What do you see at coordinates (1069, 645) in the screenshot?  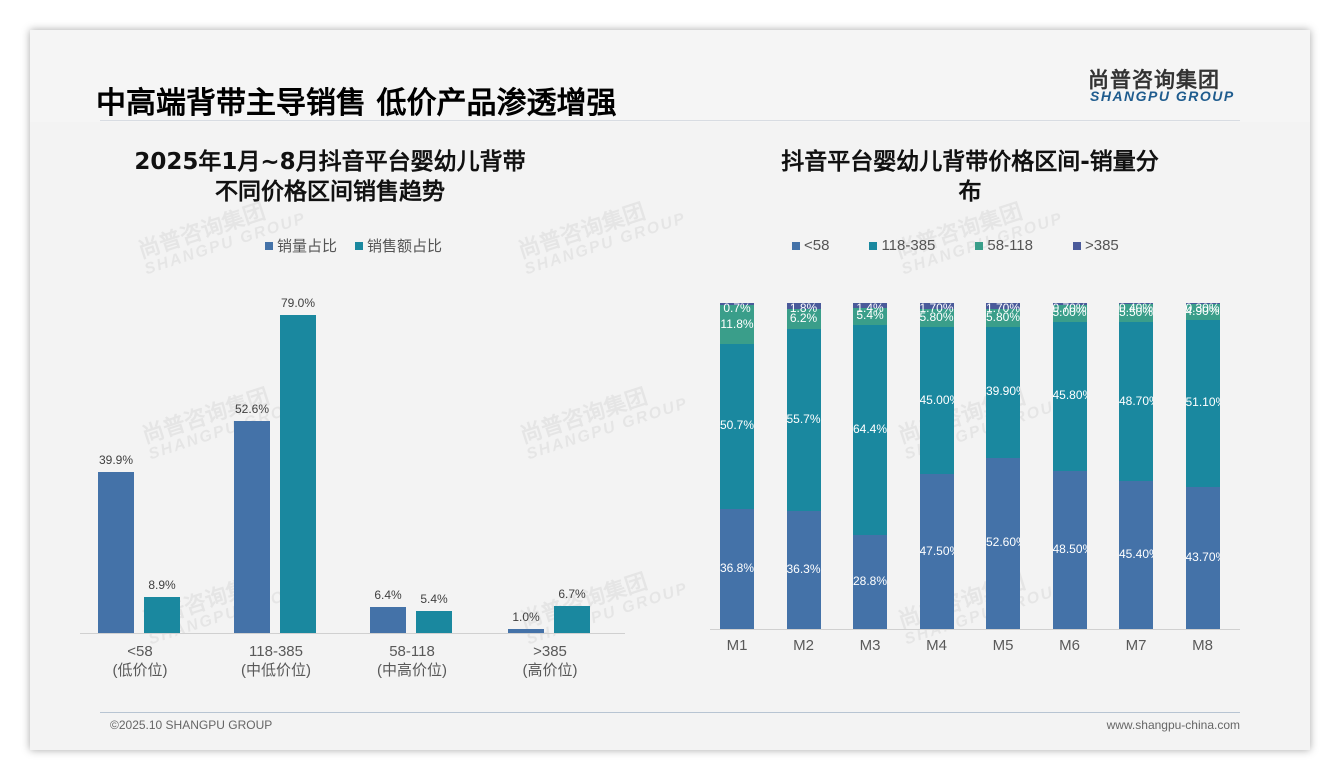 I see `month-label: M6` at bounding box center [1069, 645].